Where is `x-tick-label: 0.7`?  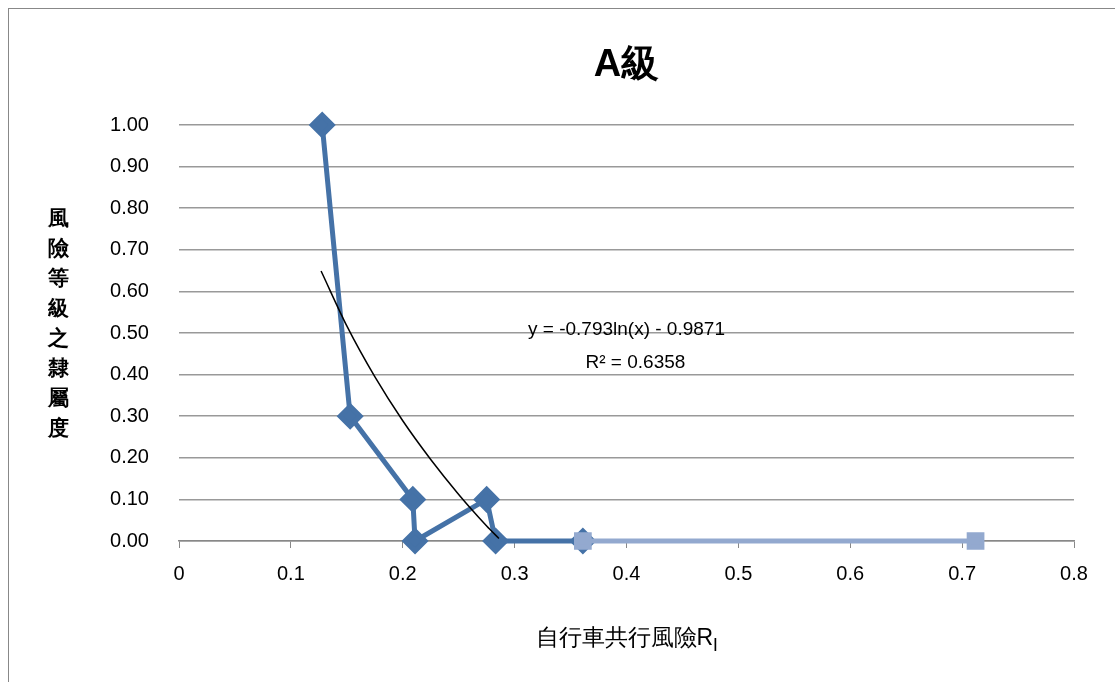
x-tick-label: 0.7 is located at coordinates (962, 572).